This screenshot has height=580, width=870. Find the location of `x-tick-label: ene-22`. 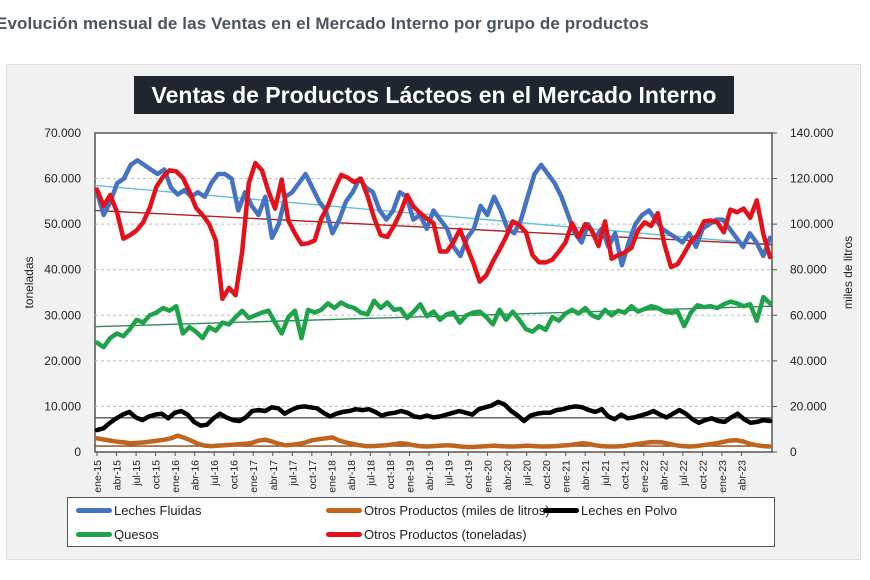

x-tick-label: ene-22 is located at coordinates (645, 476).